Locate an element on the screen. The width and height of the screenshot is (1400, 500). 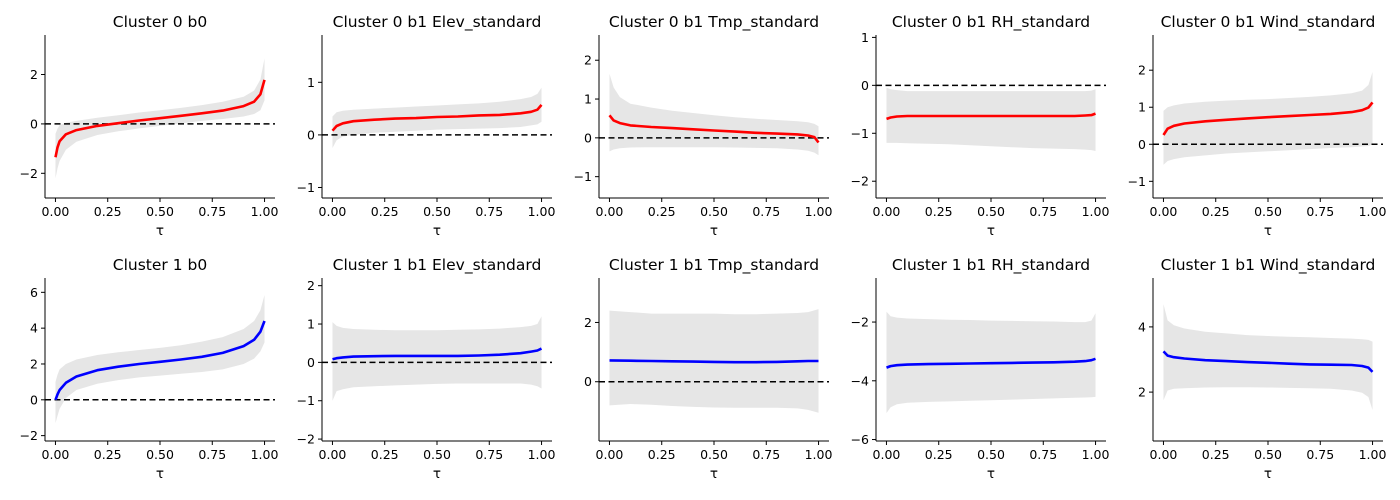
y-tick-label: 6 is located at coordinates (34, 292).